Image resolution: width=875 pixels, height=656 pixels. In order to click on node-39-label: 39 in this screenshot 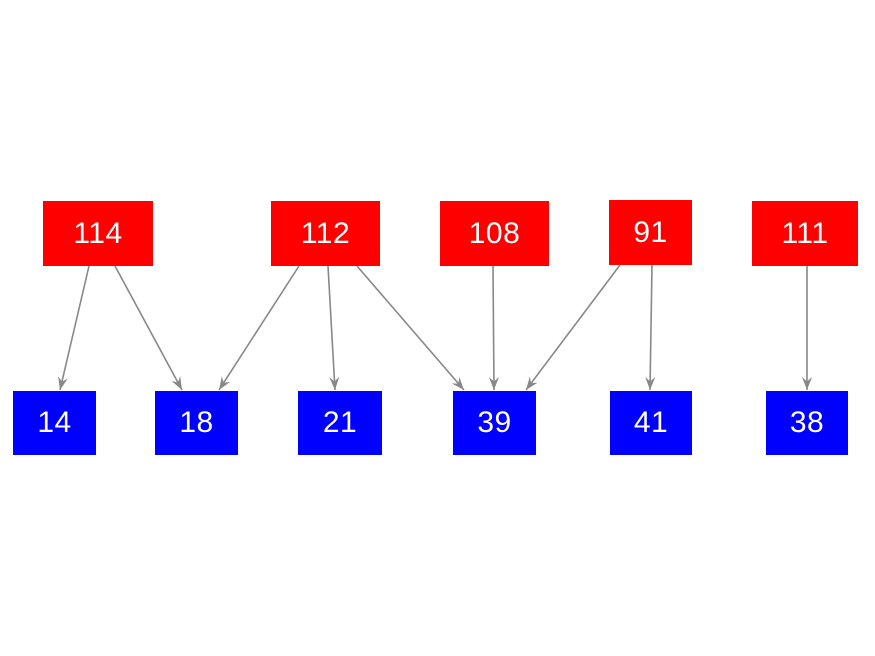, I will do `click(494, 422)`.